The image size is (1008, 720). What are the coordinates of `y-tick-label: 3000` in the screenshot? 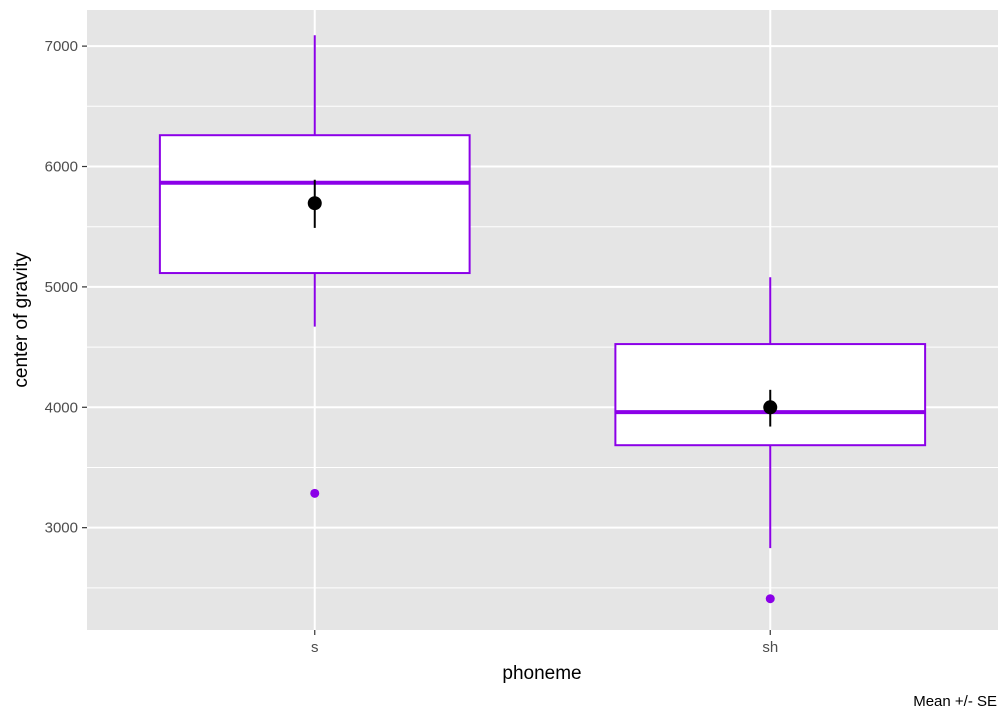 It's located at (61, 528).